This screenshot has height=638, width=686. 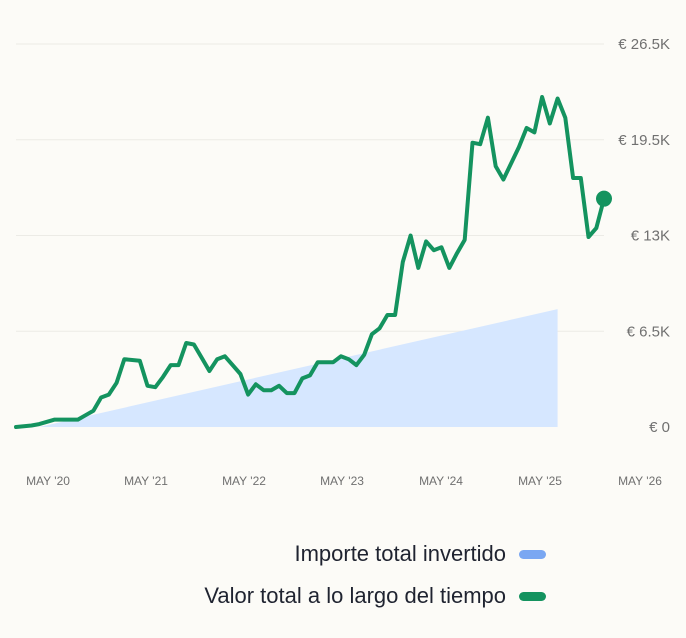 What do you see at coordinates (648, 331) in the screenshot?
I see `y-tick-label: € 6.5K` at bounding box center [648, 331].